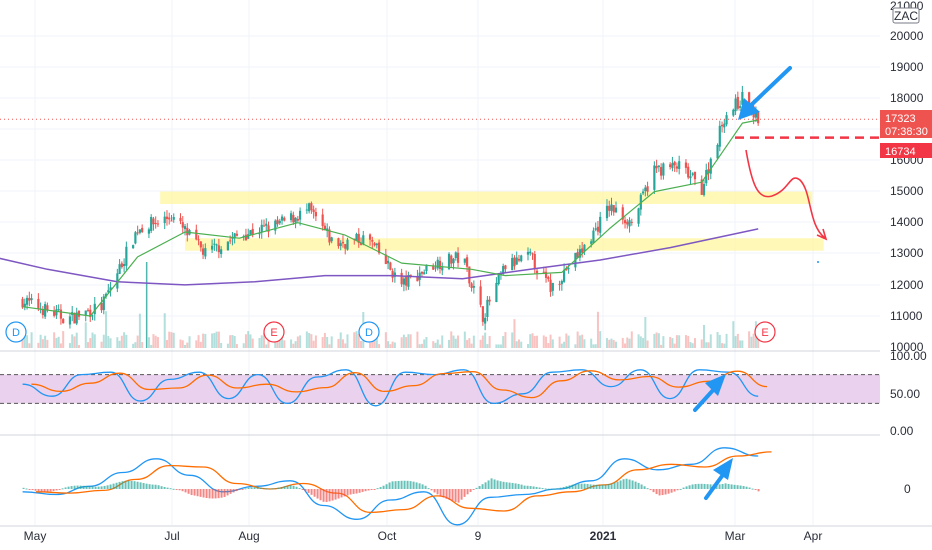  What do you see at coordinates (907, 67) in the screenshot?
I see `price-tick-label: 19000` at bounding box center [907, 67].